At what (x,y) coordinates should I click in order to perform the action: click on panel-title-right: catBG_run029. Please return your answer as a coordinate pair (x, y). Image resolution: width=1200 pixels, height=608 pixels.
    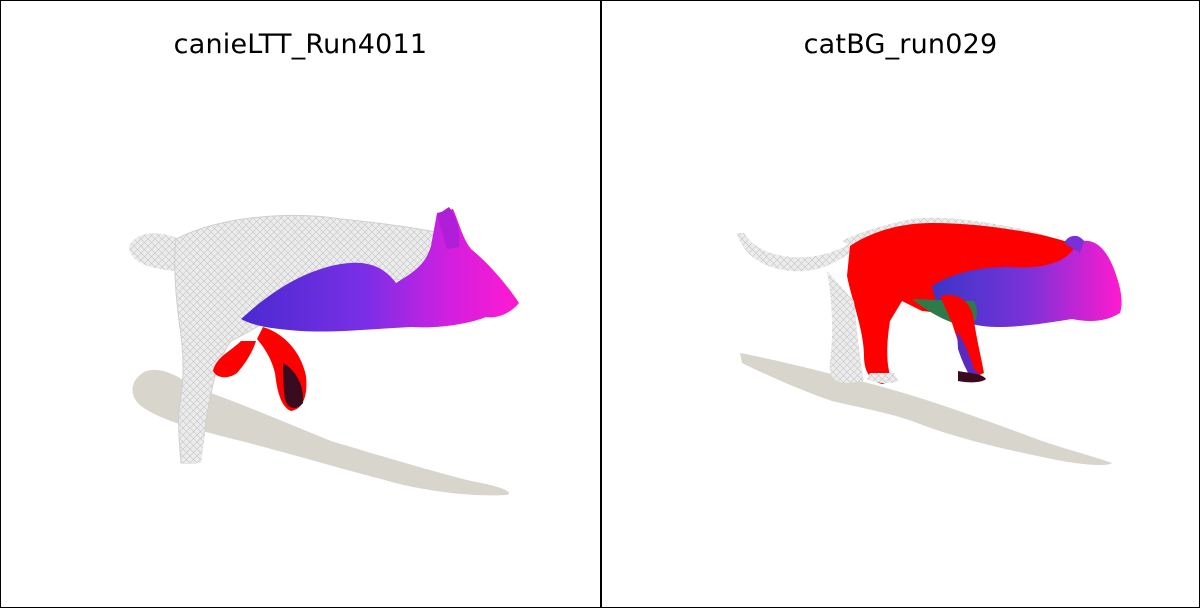
    Looking at the image, I should click on (900, 44).